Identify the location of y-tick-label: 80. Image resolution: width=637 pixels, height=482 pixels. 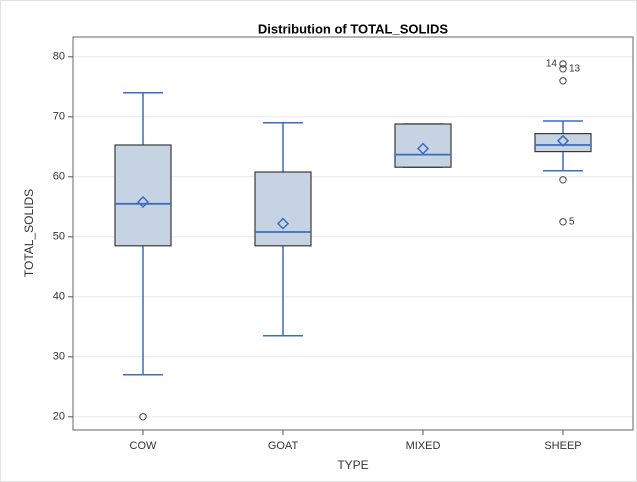
(59, 57).